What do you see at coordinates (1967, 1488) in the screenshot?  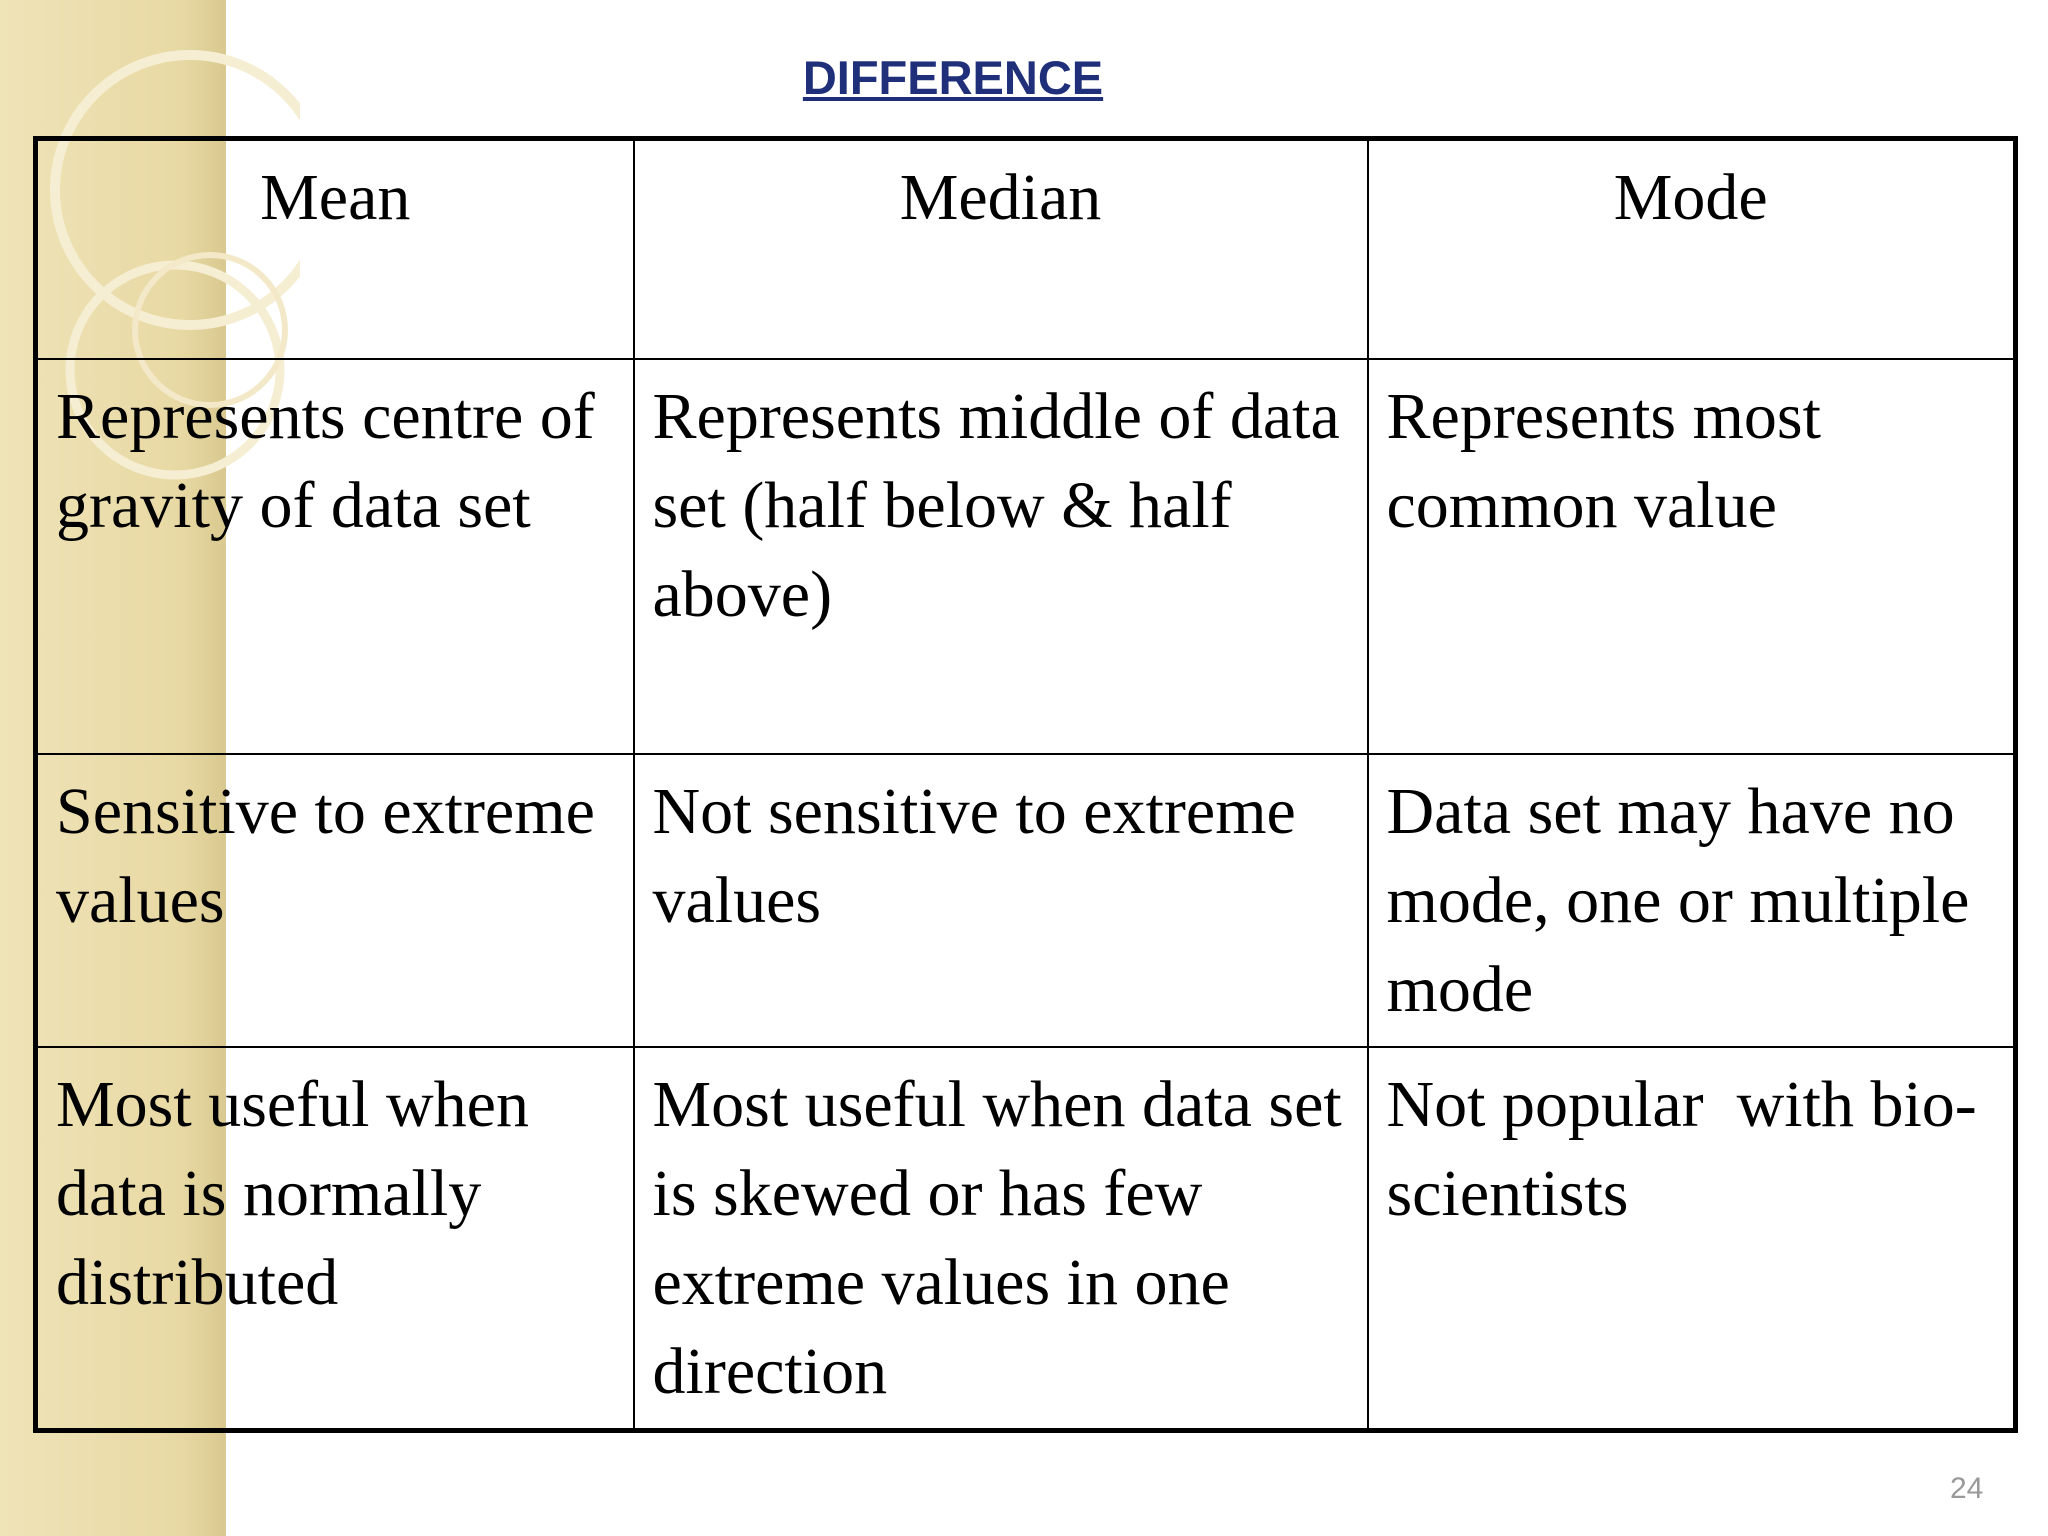 I see `page-number: 24` at bounding box center [1967, 1488].